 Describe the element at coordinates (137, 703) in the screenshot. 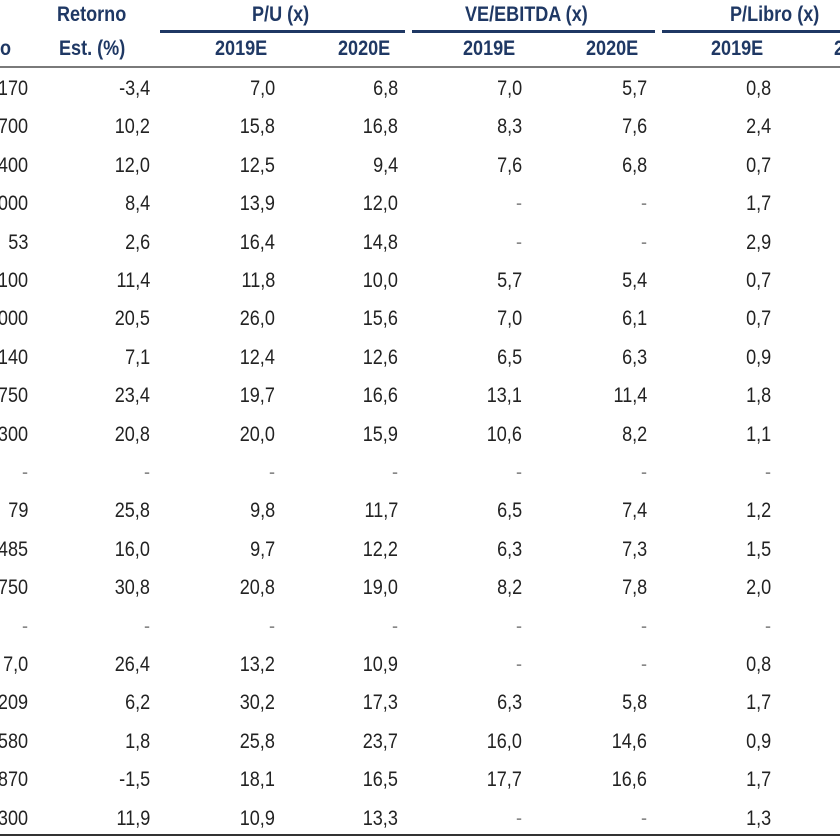

I see `cell-retorno: 6,2` at that location.